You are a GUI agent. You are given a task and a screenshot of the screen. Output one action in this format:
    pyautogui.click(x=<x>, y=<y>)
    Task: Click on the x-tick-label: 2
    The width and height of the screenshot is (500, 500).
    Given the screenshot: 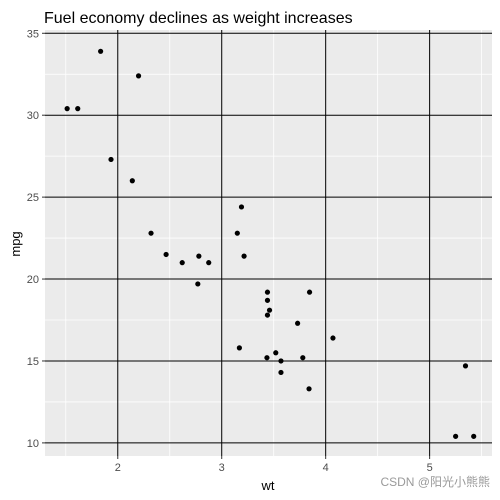 What is the action you would take?
    pyautogui.click(x=118, y=468)
    